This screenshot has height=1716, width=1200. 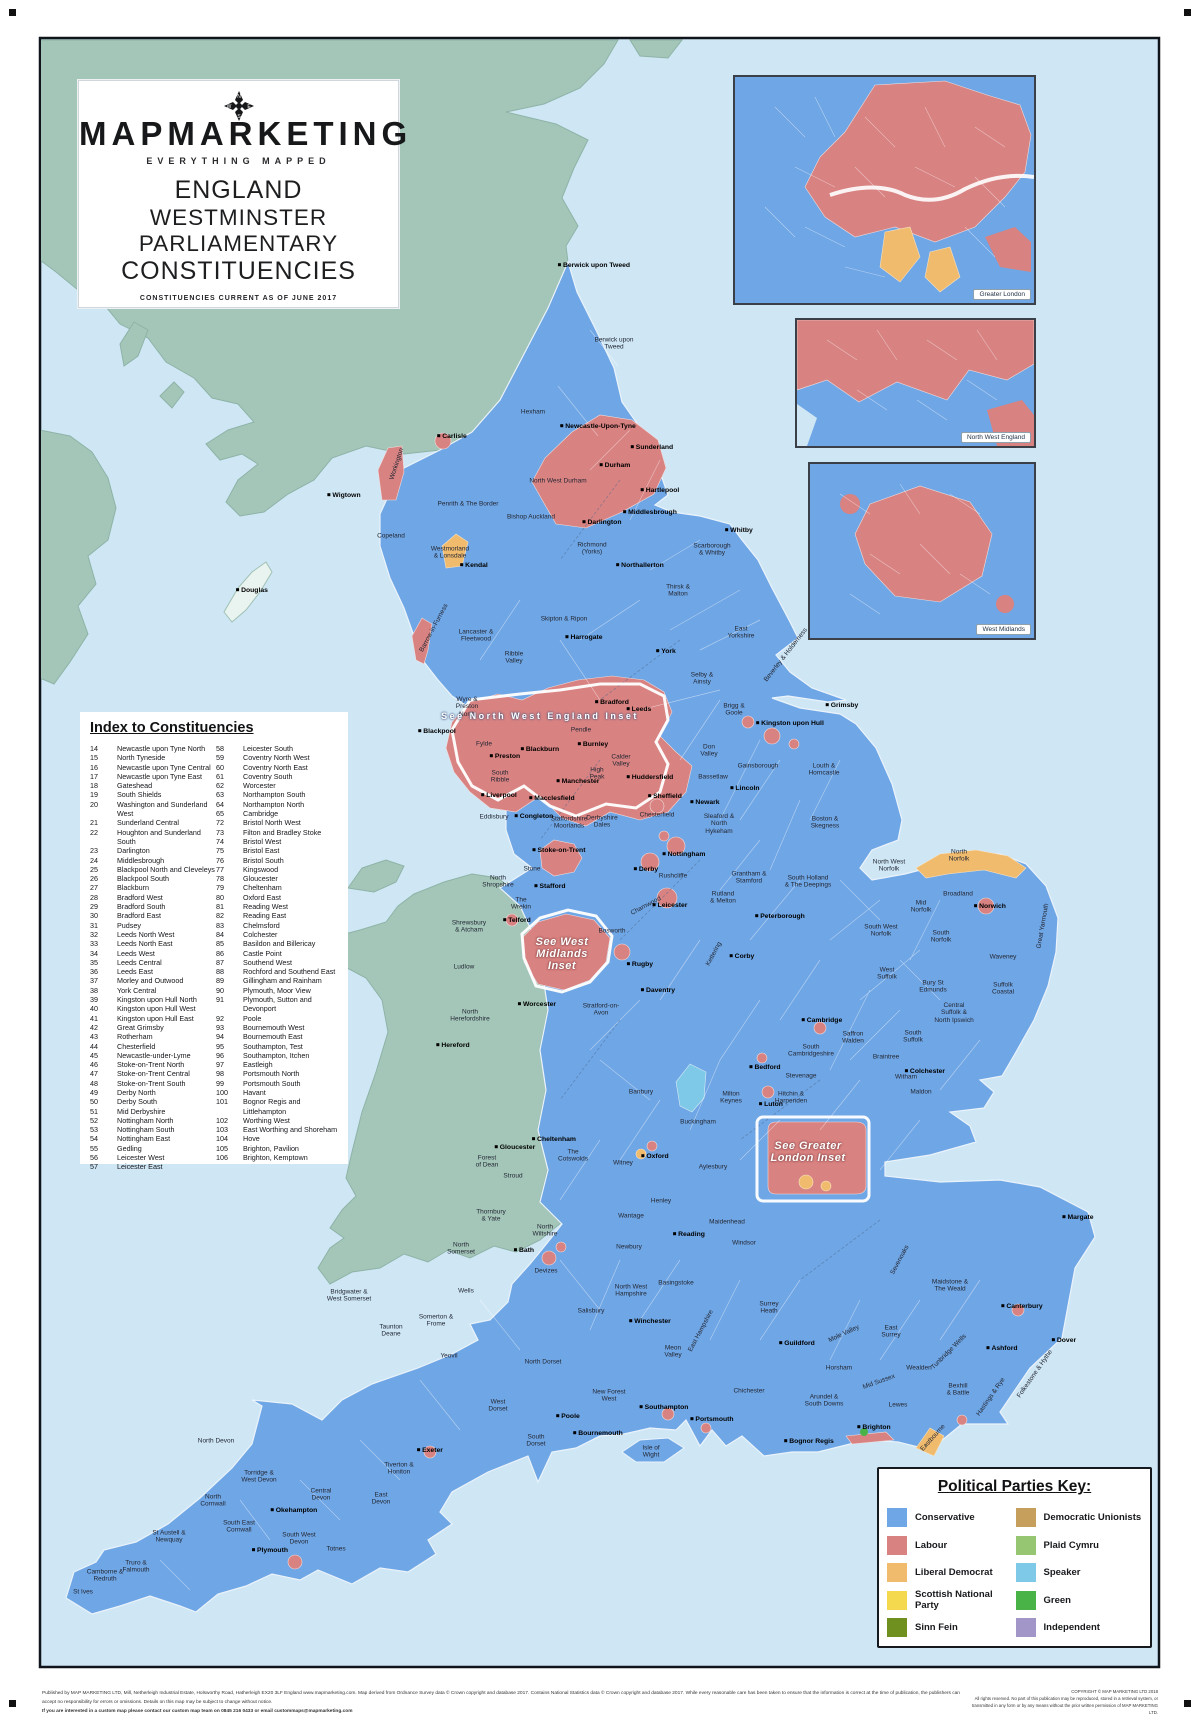 I want to click on index-row: 43 Rotherham, so click(x=153, y=1036).